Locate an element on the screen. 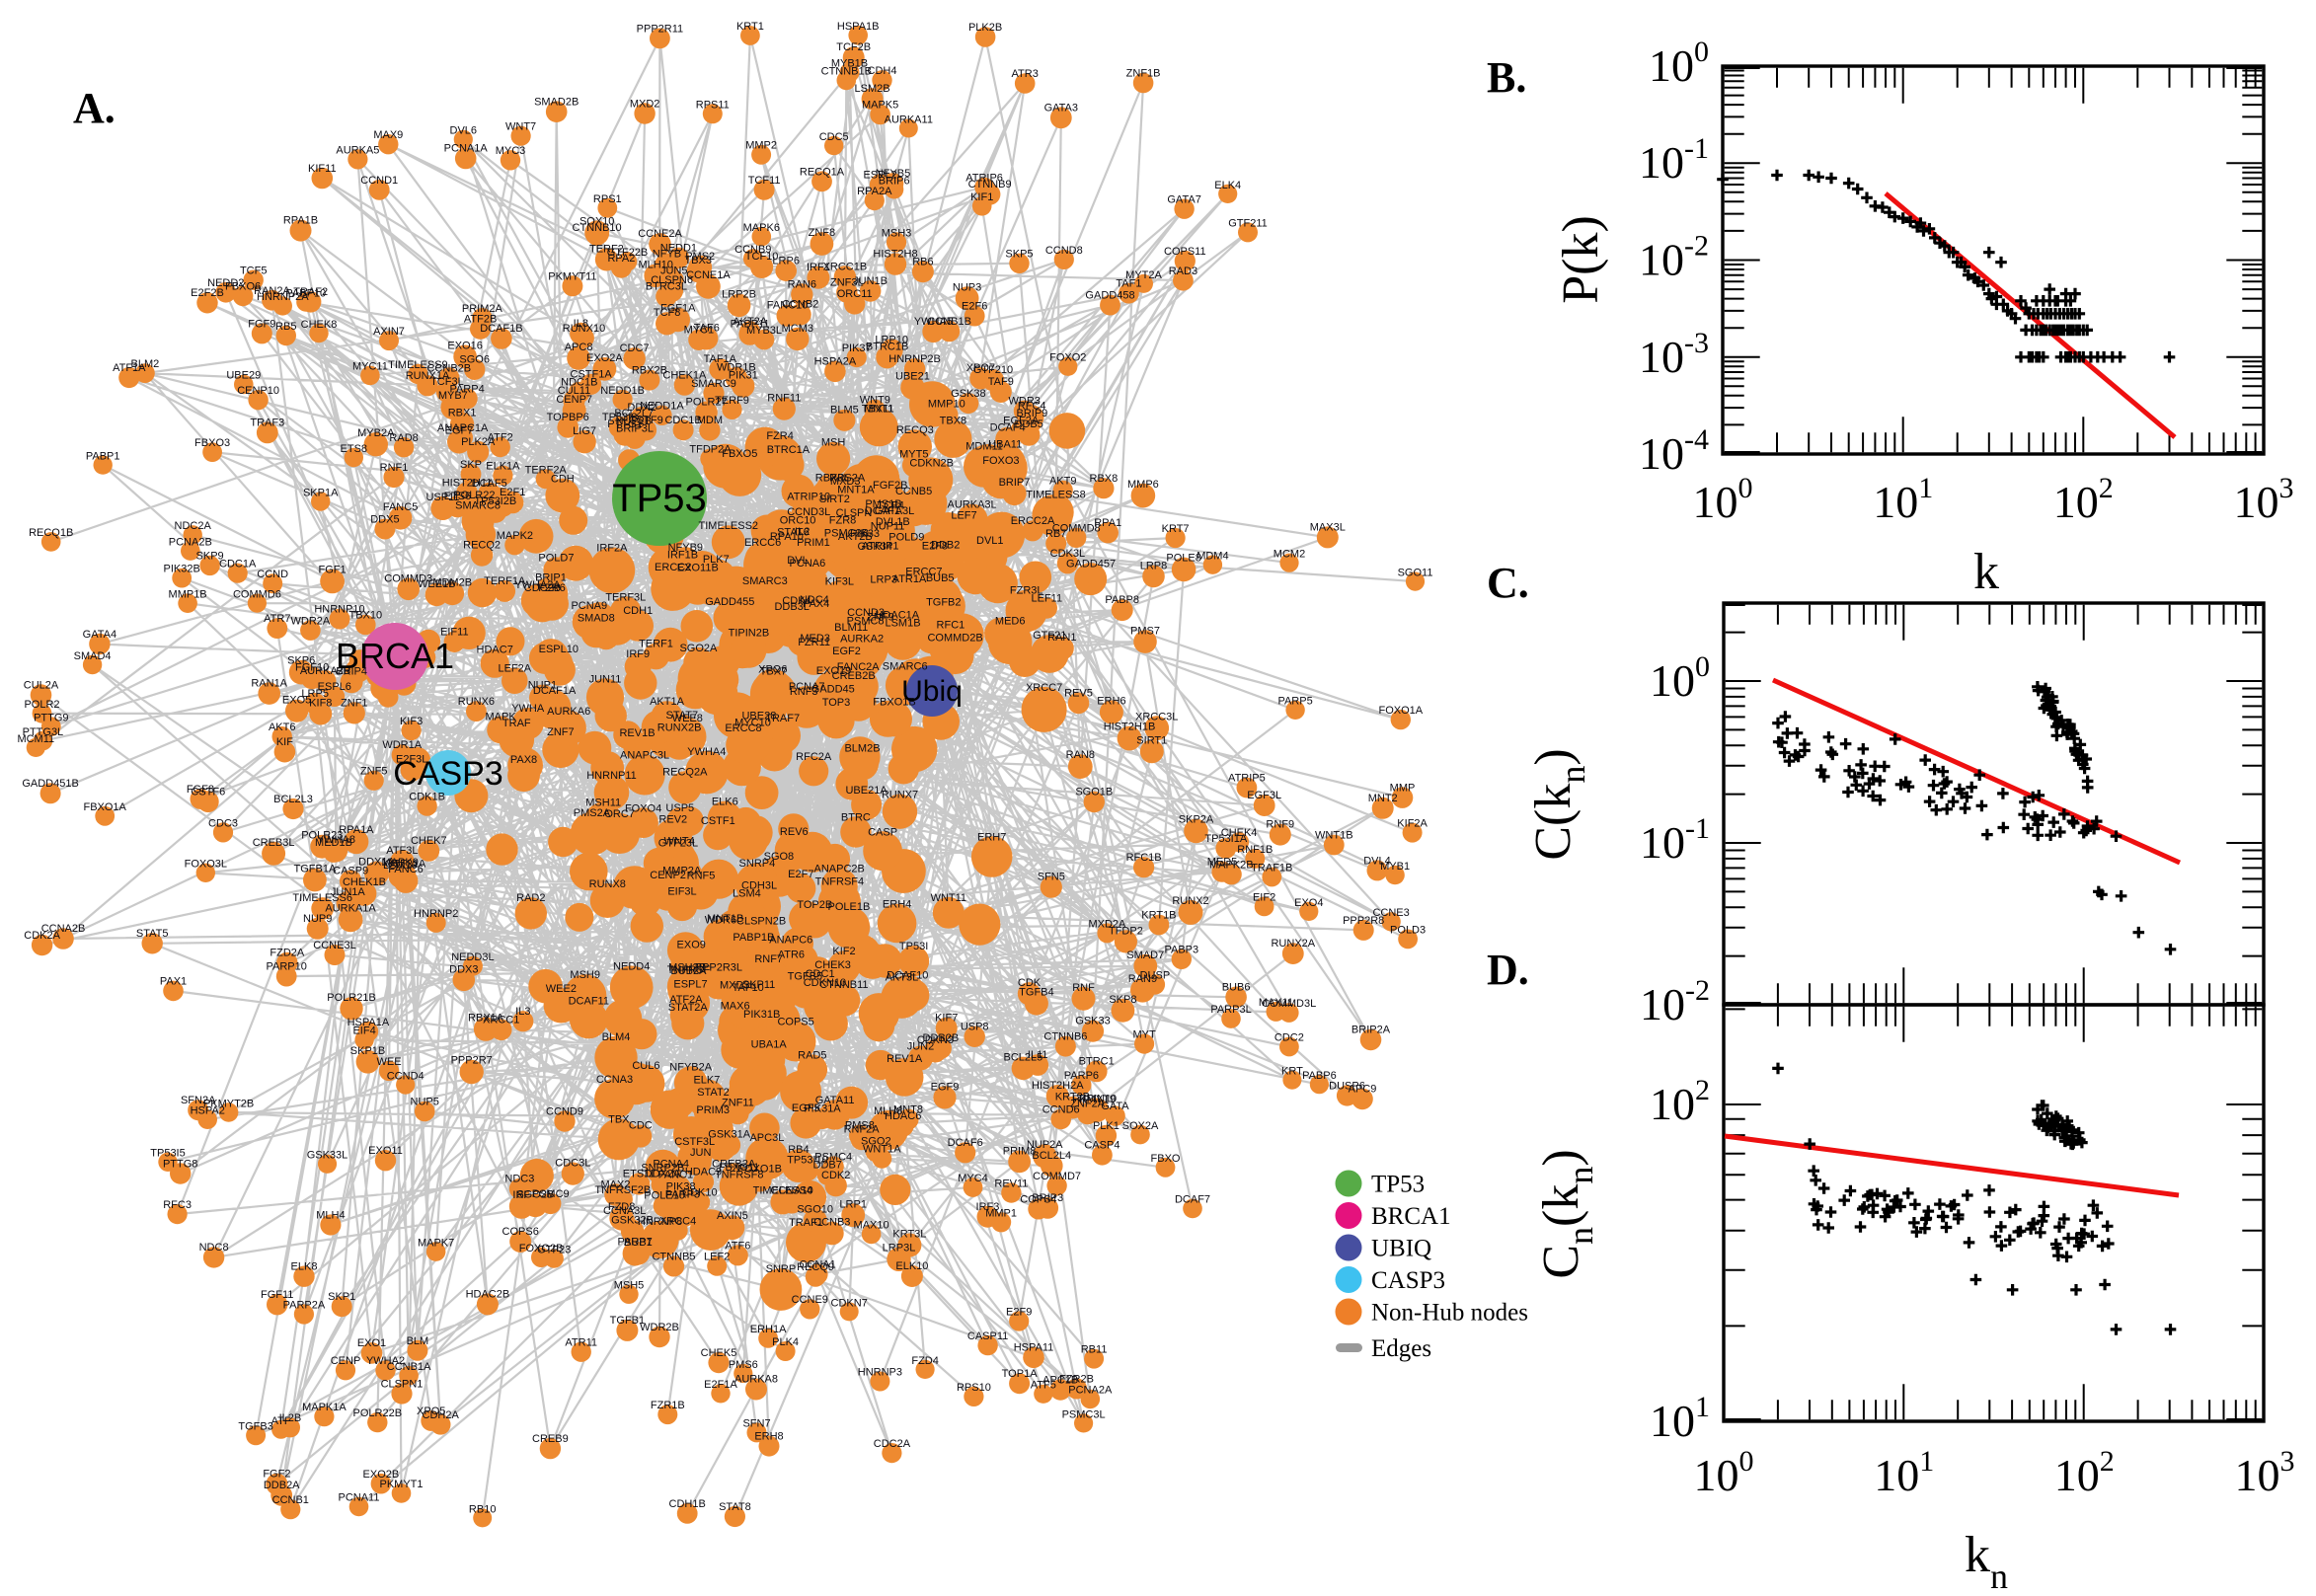  svg-text: SMARC9 is located at coordinates (713, 384).